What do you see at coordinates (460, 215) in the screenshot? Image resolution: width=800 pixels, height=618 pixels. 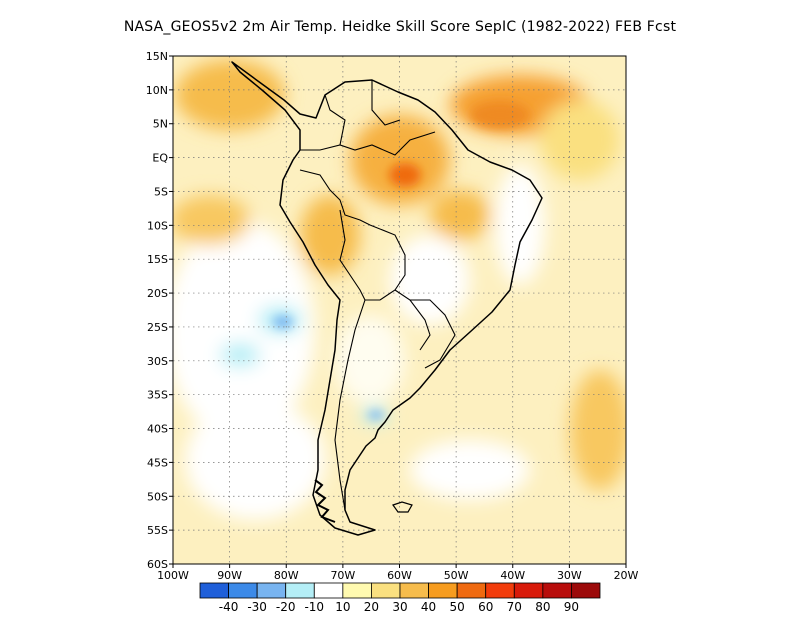 I see `warm-region-brazil` at bounding box center [460, 215].